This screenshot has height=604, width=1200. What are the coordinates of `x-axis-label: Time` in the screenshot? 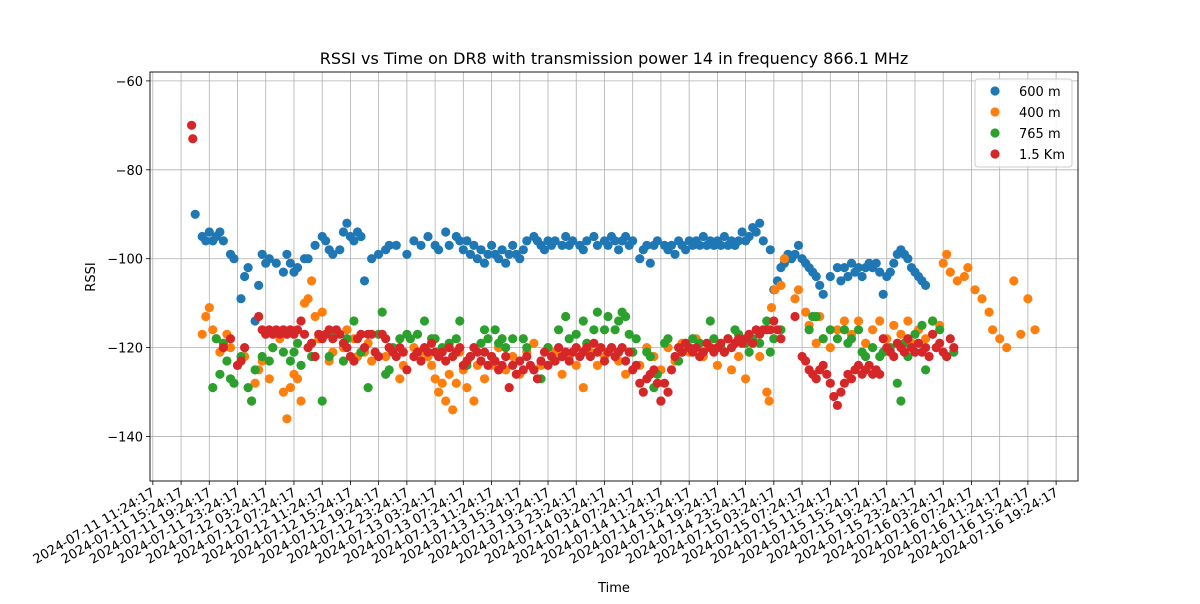 It's located at (613, 588).